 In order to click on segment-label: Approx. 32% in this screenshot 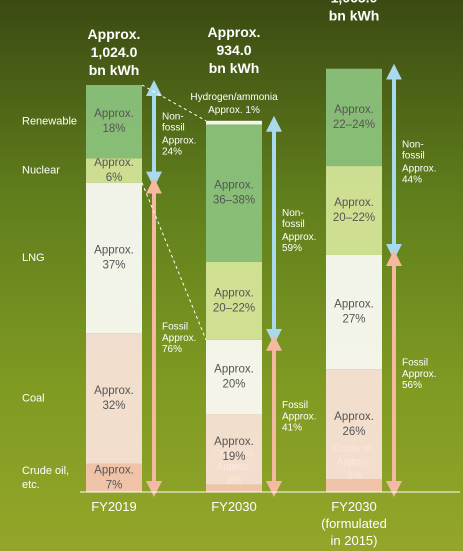, I will do `click(114, 398)`.